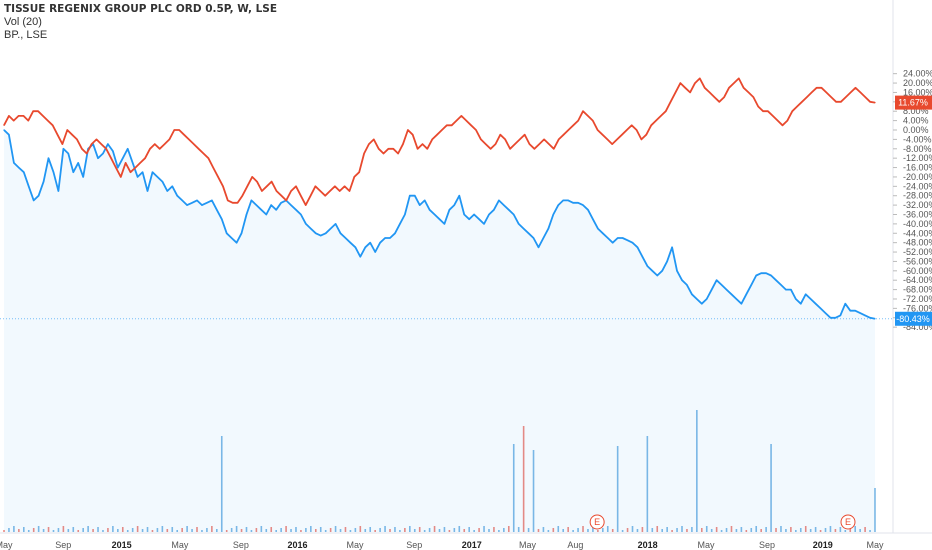  I want to click on y-tick-label: -84.00%, so click(917, 327).